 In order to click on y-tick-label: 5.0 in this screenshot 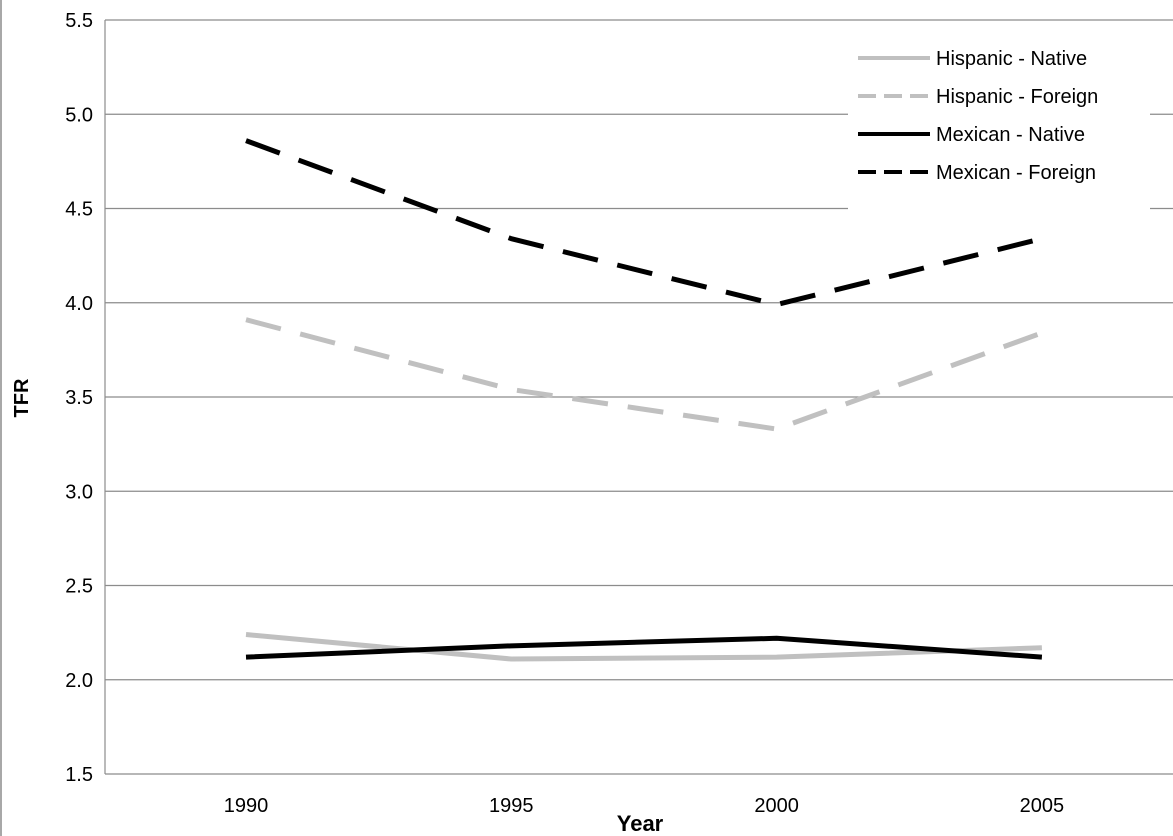, I will do `click(79, 115)`.